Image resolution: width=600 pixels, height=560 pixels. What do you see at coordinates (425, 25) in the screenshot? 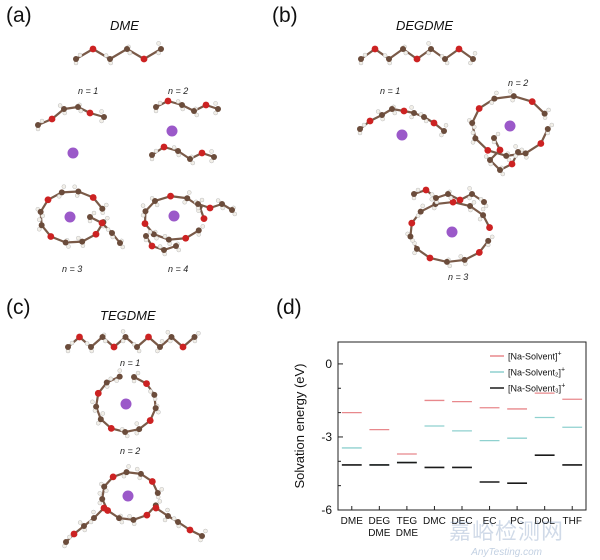
I see `molecule-title-degdme: DEGDME` at bounding box center [425, 25].